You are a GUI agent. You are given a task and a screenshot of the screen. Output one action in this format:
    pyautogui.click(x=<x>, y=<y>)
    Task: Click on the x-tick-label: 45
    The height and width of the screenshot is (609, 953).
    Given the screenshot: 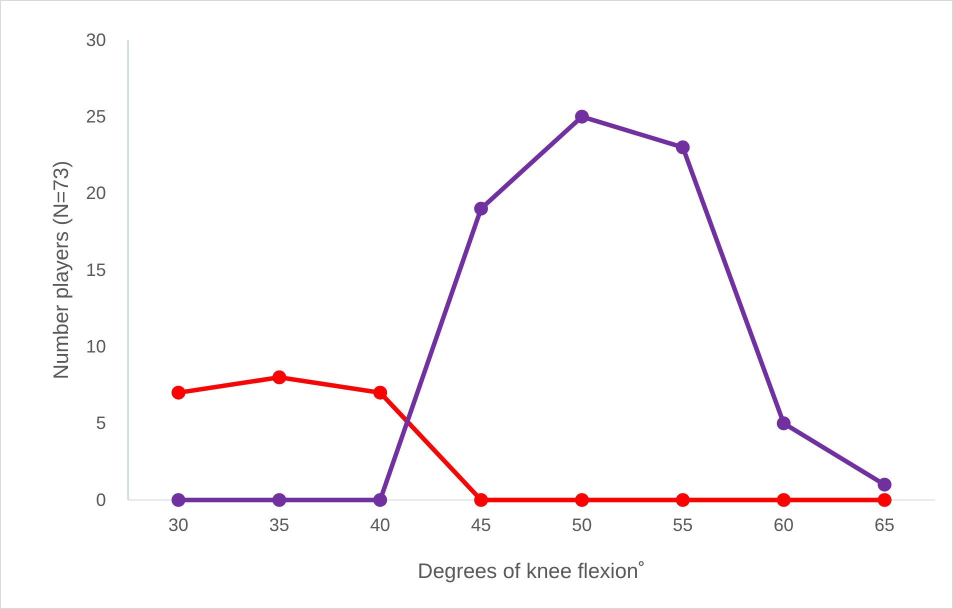 What is the action you would take?
    pyautogui.click(x=481, y=524)
    